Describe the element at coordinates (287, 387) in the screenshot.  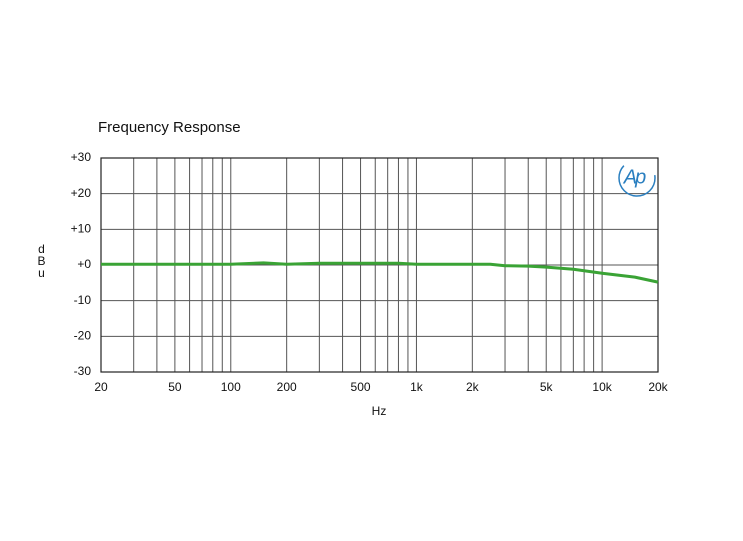
I see `x-tick-label: 200` at that location.